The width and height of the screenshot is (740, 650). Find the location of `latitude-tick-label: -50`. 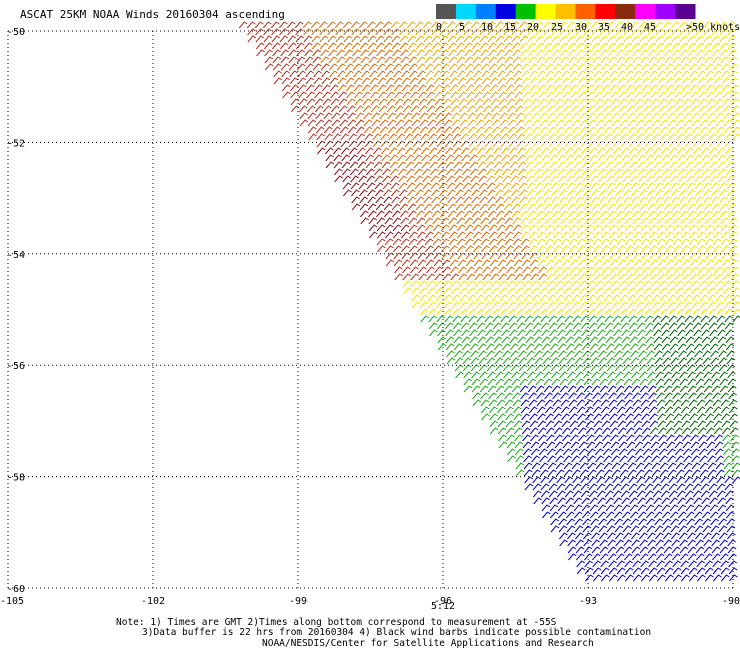

latitude-tick-label: -50 is located at coordinates (16, 32).